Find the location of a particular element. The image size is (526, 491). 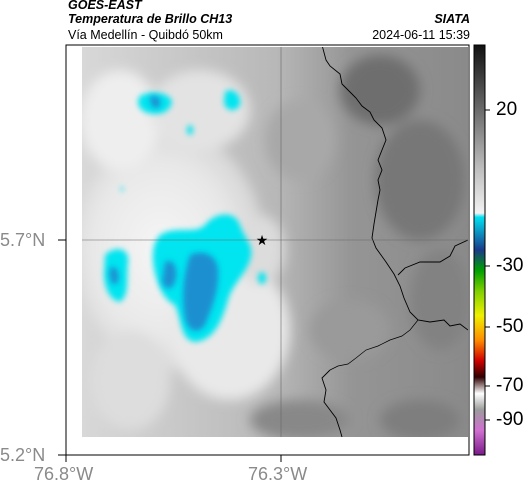

lat-label: 5.2°N is located at coordinates (23, 455).